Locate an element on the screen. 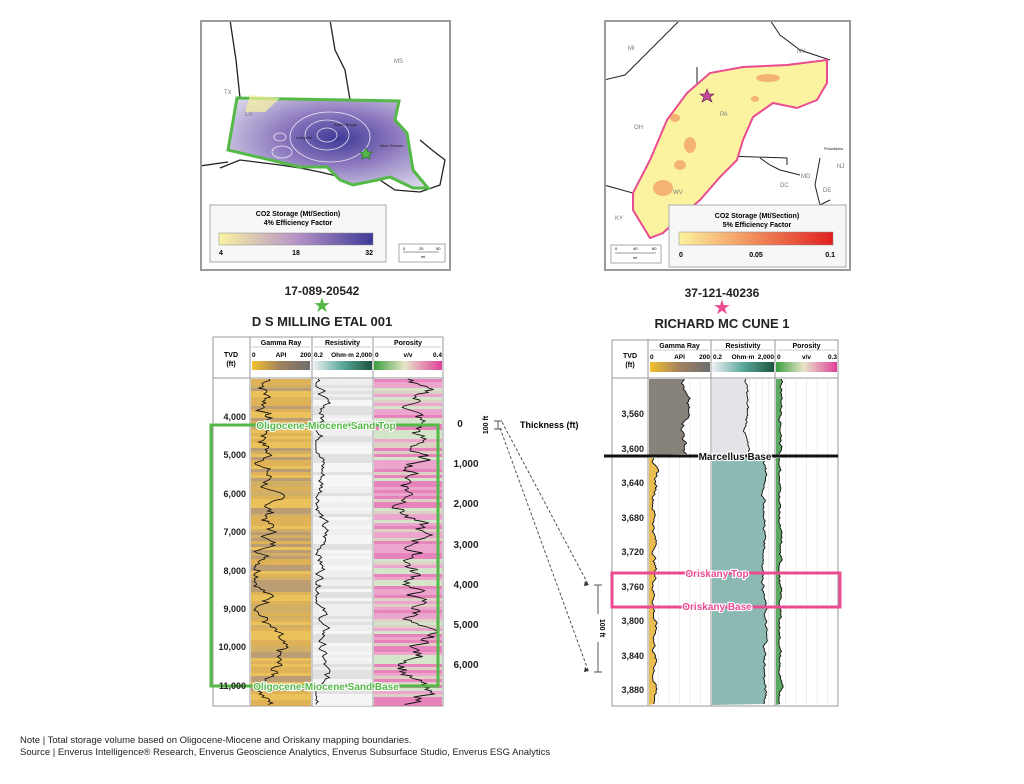  thickness-title: Thickness (ft) is located at coordinates (549, 425).